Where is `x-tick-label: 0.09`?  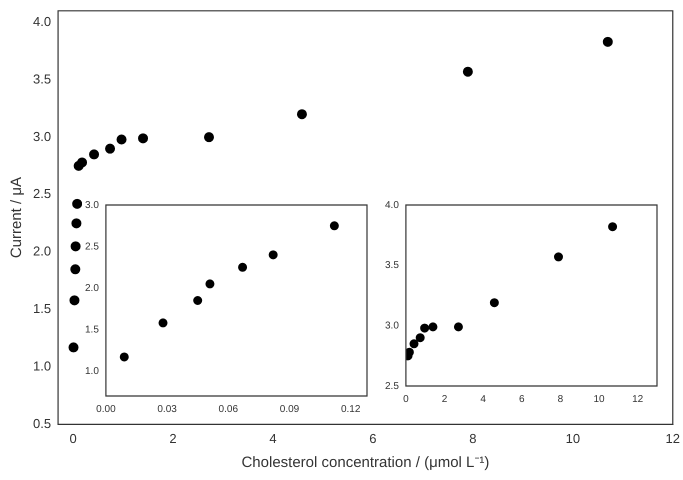 x-tick-label: 0.09 is located at coordinates (290, 409).